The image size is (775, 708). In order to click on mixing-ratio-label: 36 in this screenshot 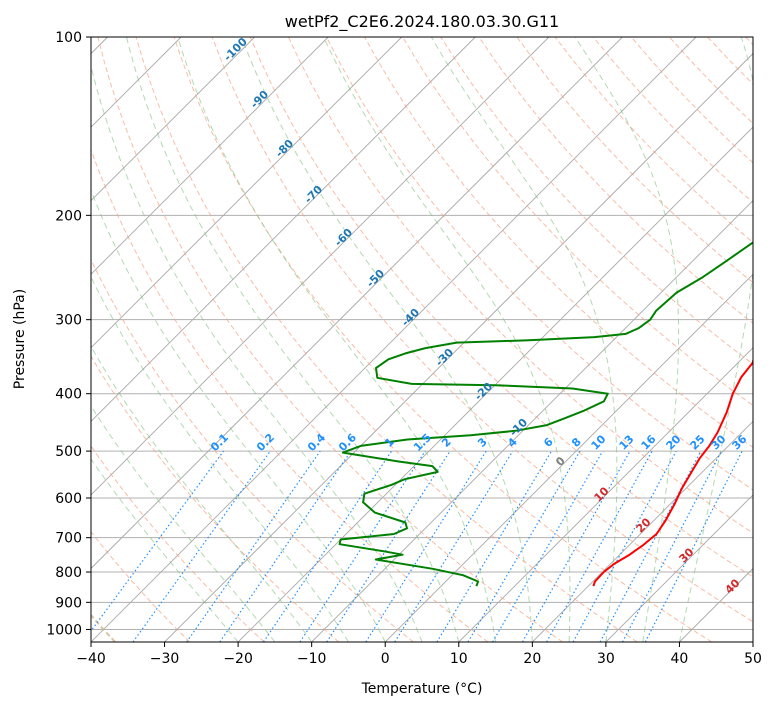, I will do `click(740, 442)`.